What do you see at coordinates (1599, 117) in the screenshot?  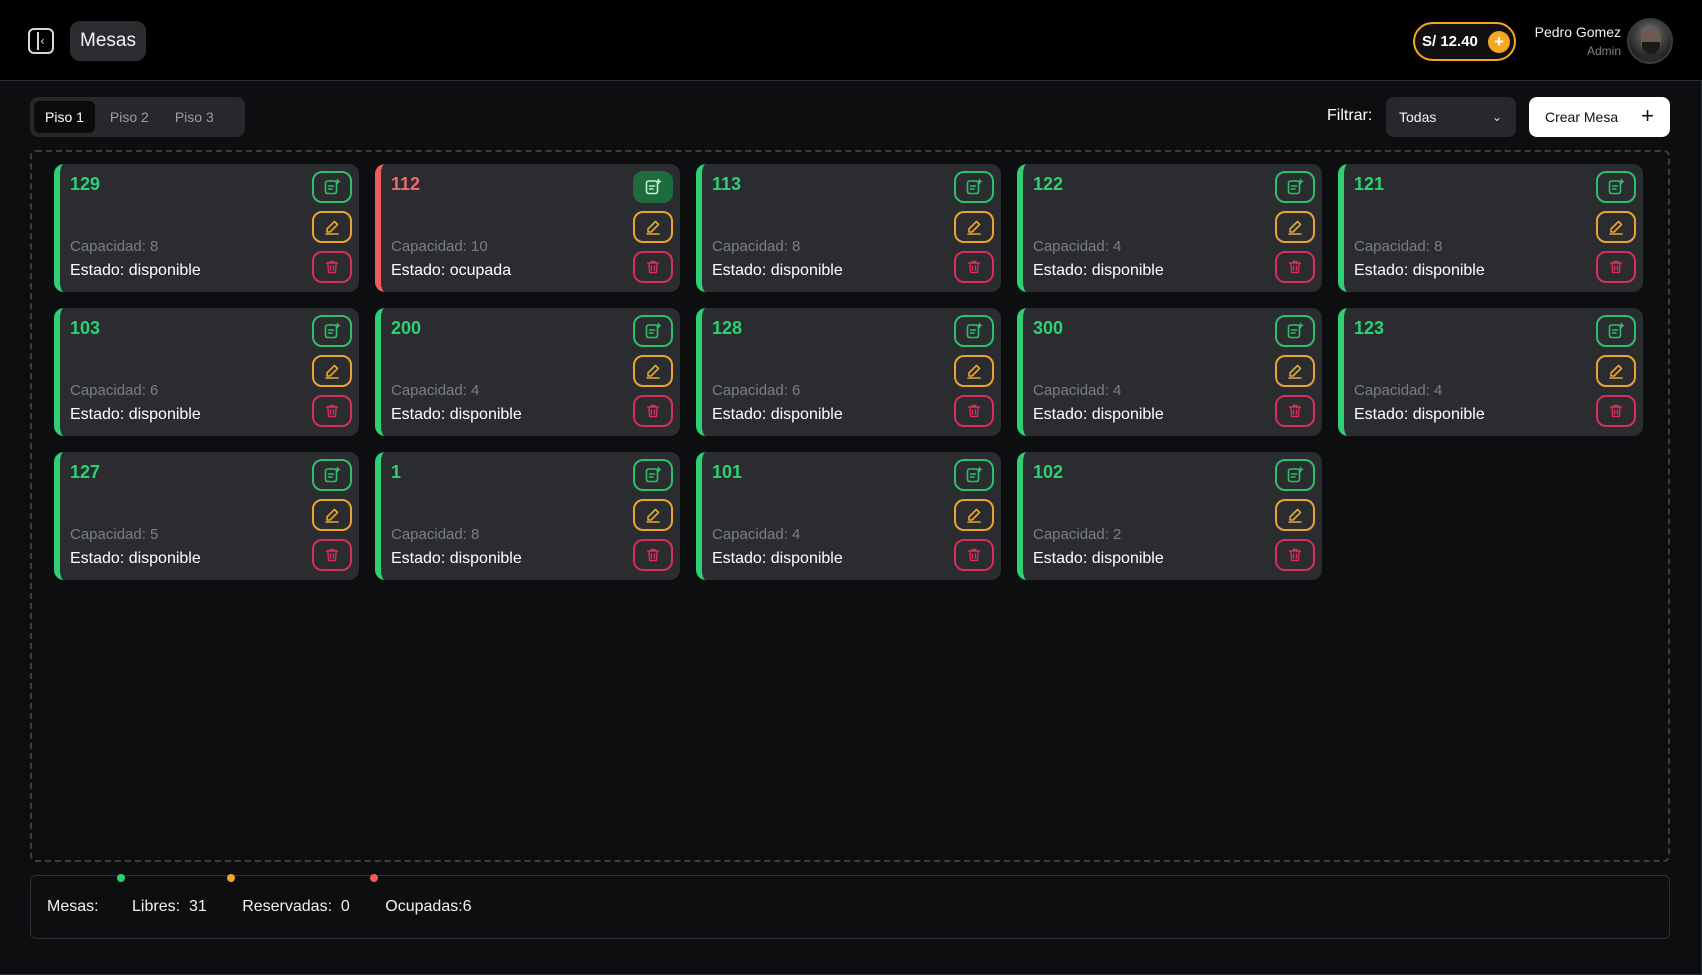 I see `create-table-button: Crear Mesa +` at bounding box center [1599, 117].